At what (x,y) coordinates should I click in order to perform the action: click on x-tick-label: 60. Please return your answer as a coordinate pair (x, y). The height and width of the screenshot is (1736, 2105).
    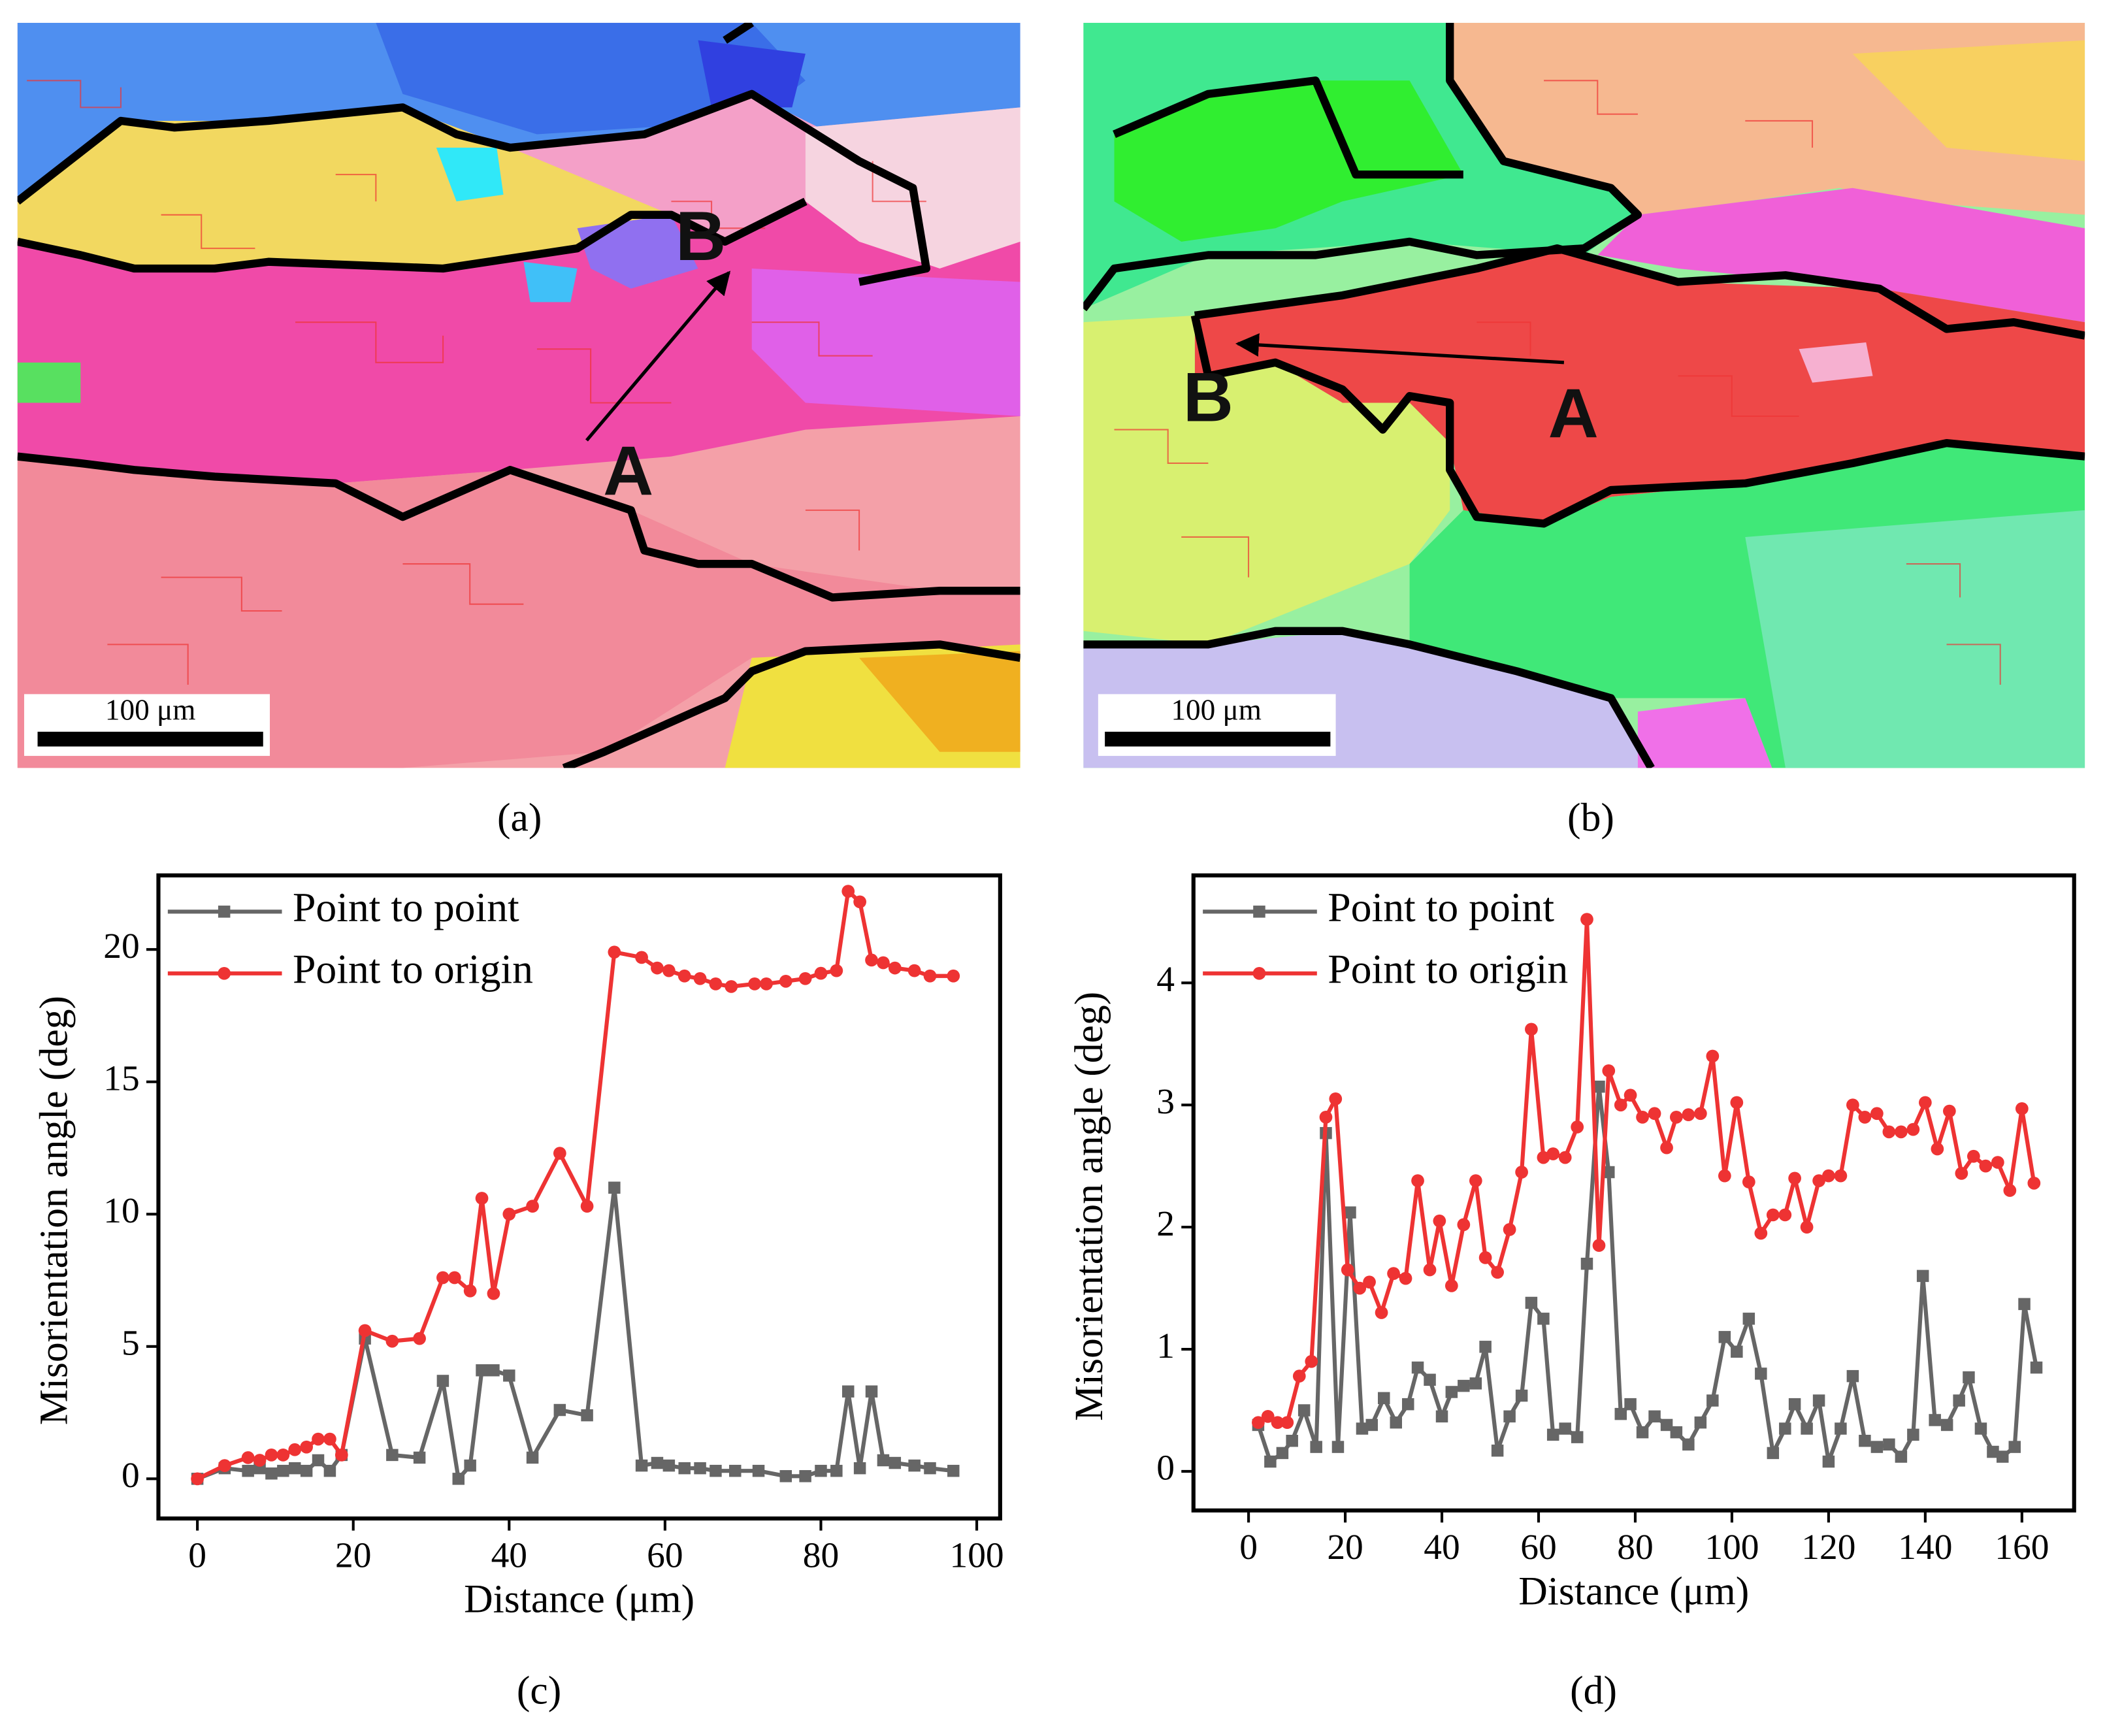
    Looking at the image, I should click on (665, 1555).